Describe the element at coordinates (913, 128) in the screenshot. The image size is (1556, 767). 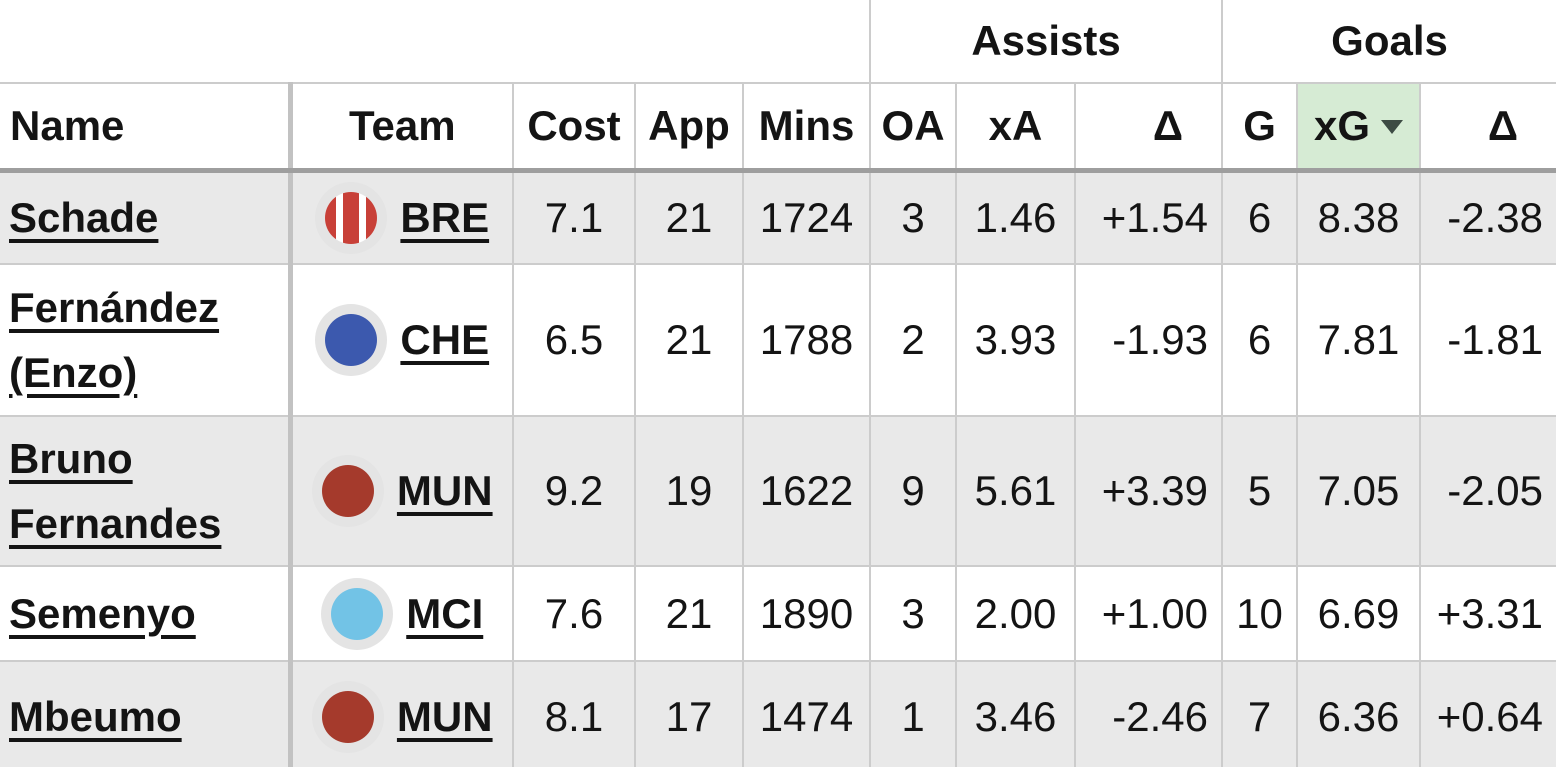
I see `column-header-oa: OA` at that location.